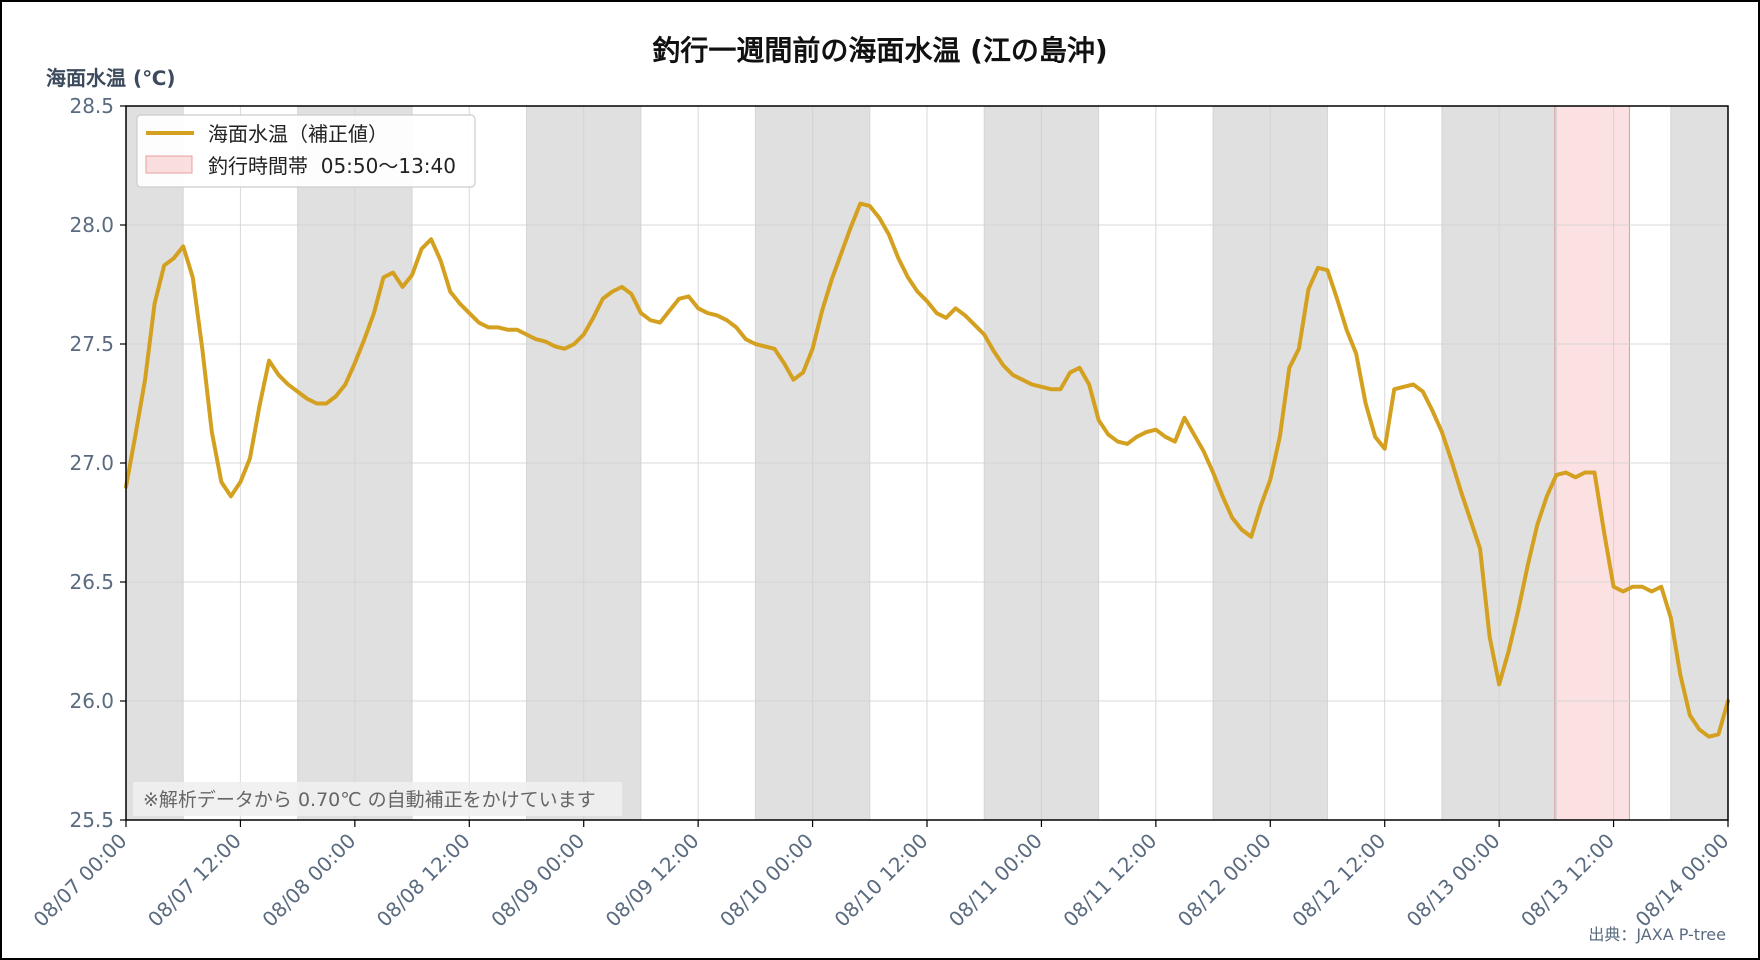 The image size is (1760, 960). I want to click on correction-note: ※解析データから 0.70℃ の自動補正をかけています, so click(369, 800).